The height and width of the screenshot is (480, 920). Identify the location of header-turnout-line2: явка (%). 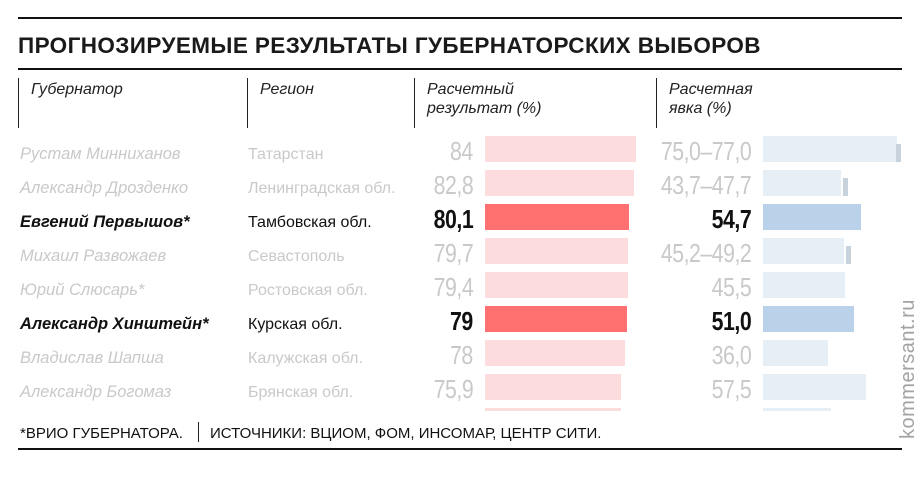
(700, 108).